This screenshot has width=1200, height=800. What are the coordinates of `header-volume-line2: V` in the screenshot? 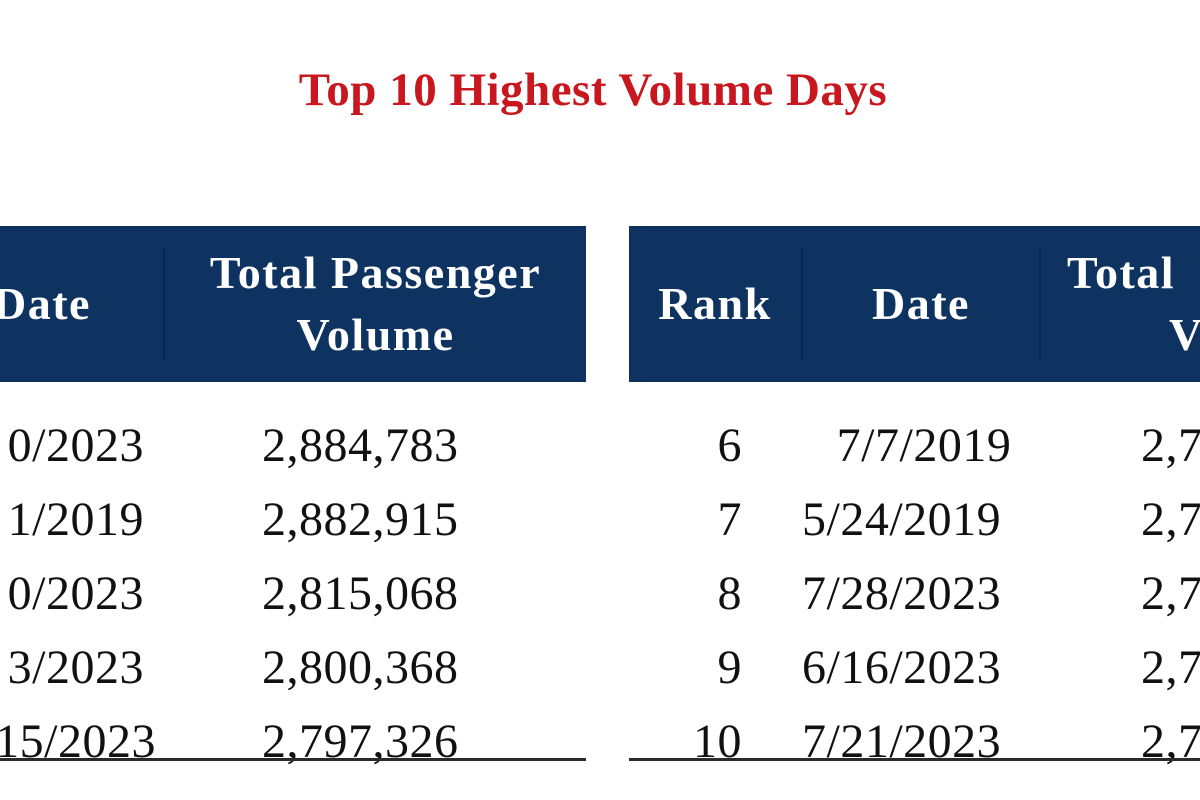 It's located at (1184, 334).